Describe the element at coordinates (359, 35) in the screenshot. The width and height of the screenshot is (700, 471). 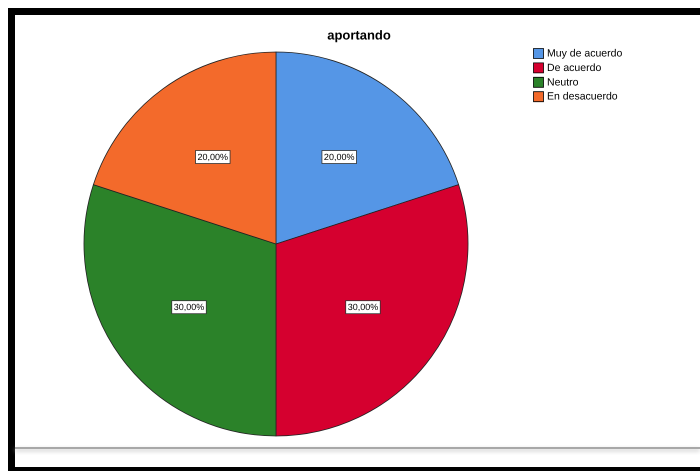
I see `chart-title: aportando` at that location.